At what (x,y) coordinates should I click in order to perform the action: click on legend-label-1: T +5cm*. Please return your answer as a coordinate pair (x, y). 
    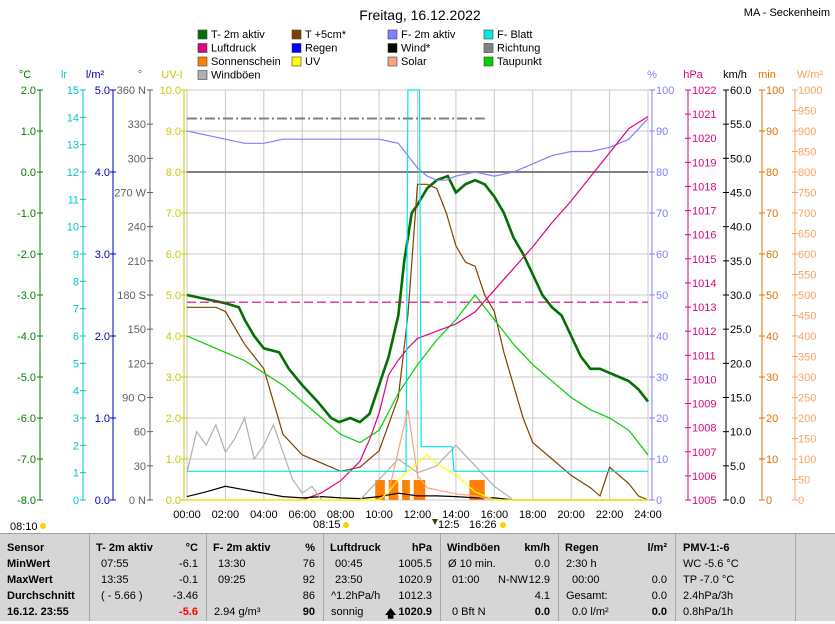
    Looking at the image, I should click on (326, 35).